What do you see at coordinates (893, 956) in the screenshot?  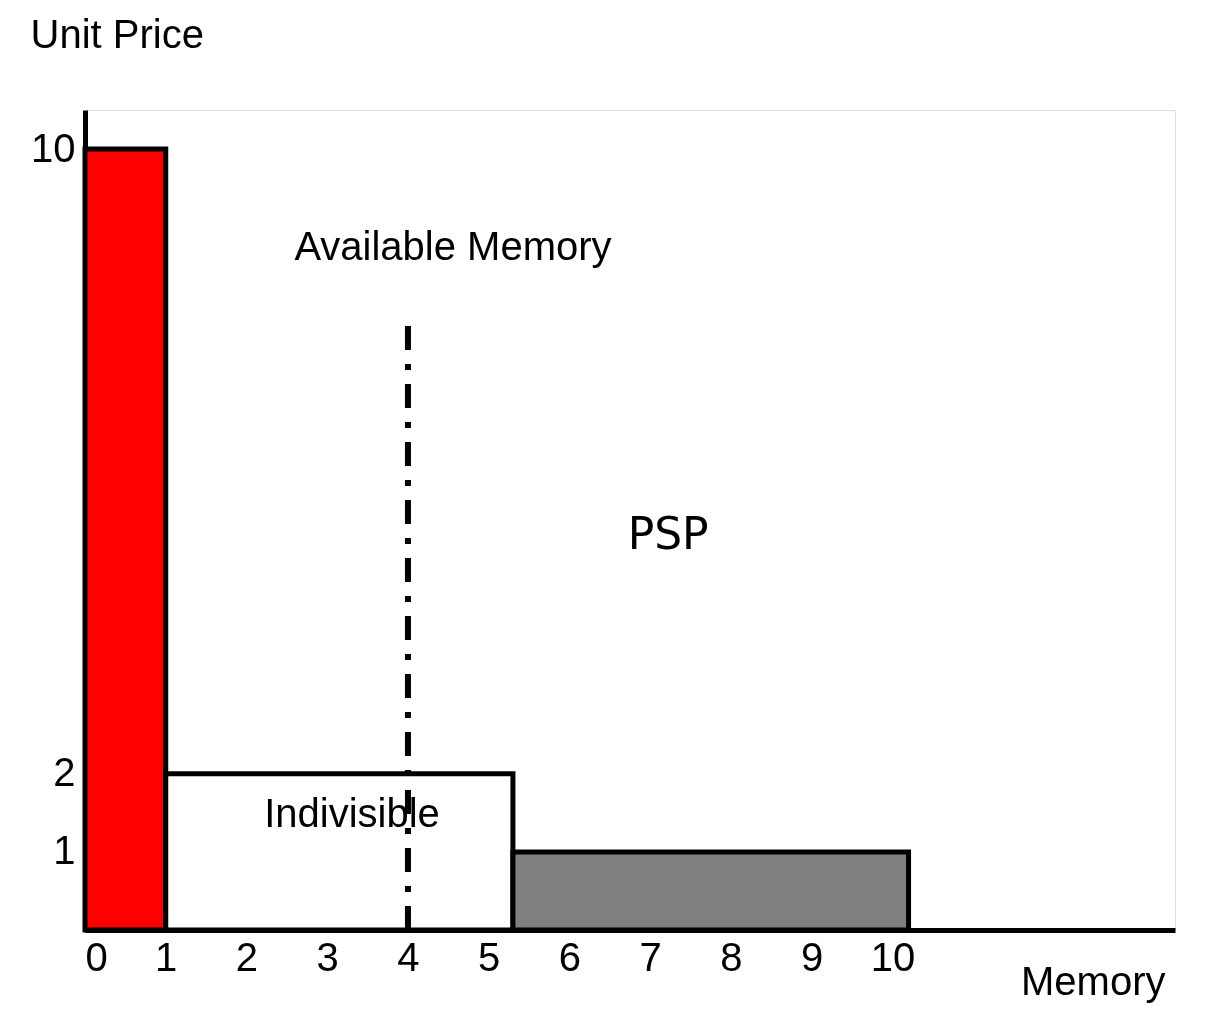 I see `x-tick-label: 10` at bounding box center [893, 956].